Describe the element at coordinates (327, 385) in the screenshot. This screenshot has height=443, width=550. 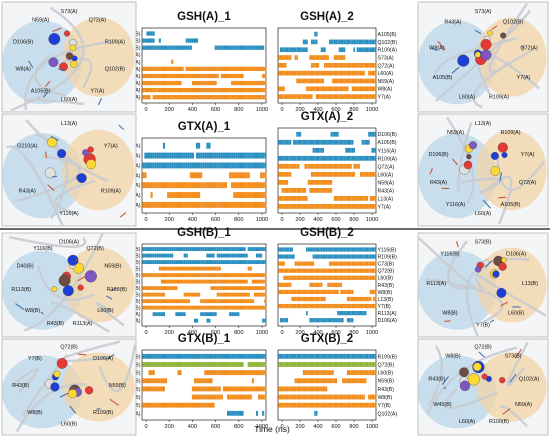
I see `plot-frame` at that location.